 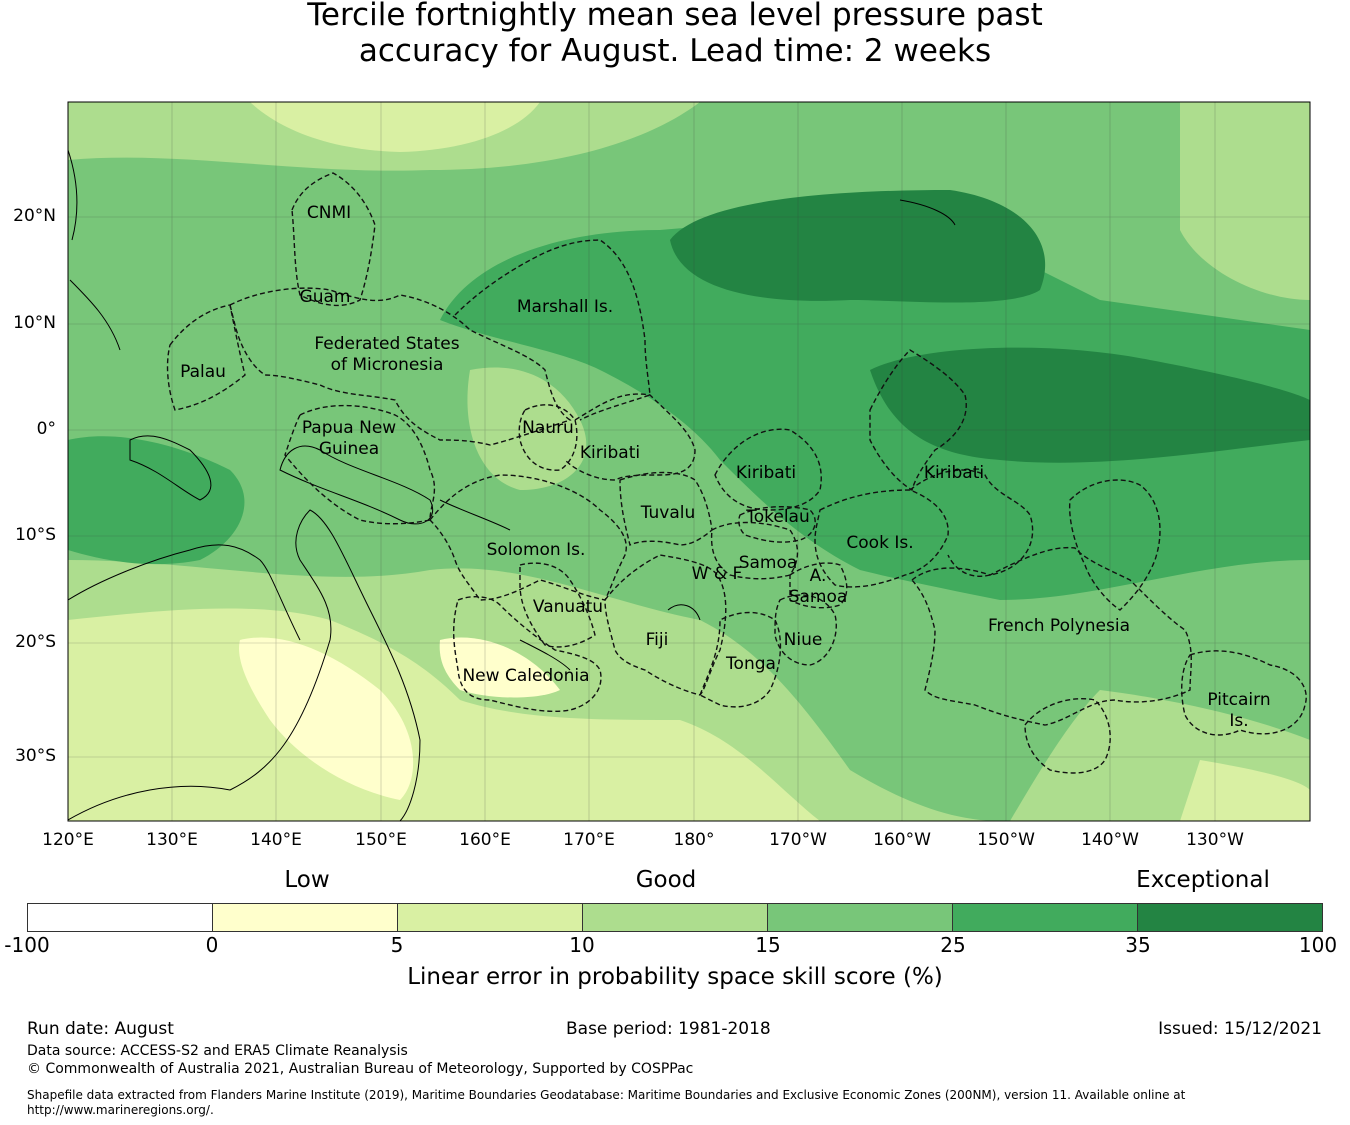 What do you see at coordinates (675, 51) in the screenshot?
I see `title-line-2: accuracy for August. Lead time: 2 weeks` at bounding box center [675, 51].